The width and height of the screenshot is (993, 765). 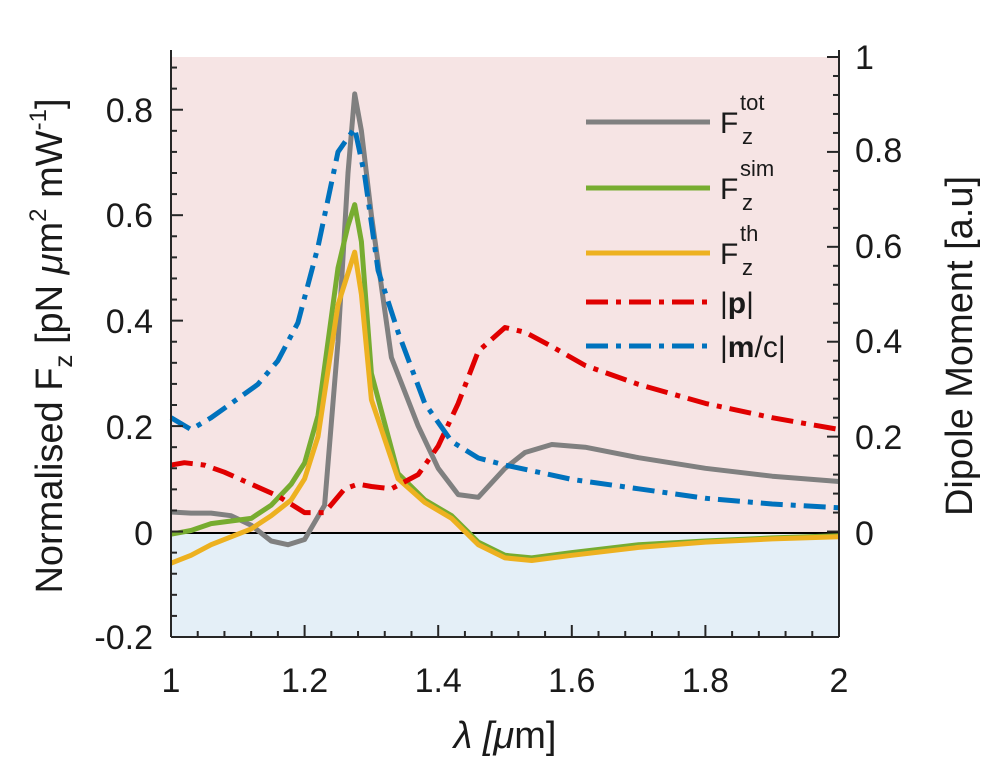 I want to click on y-left-tick-label: 0.6, so click(x=129, y=216).